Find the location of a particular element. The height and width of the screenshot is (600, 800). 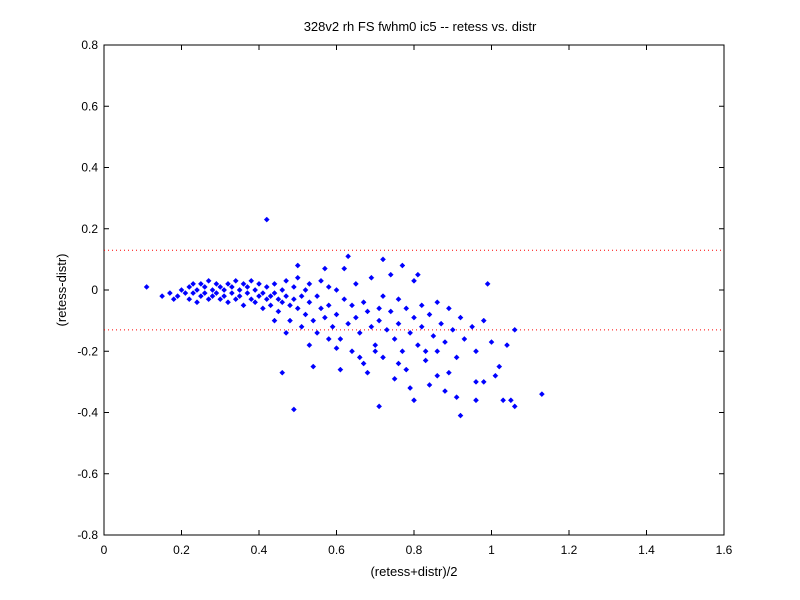

reference-lines is located at coordinates (414, 290).